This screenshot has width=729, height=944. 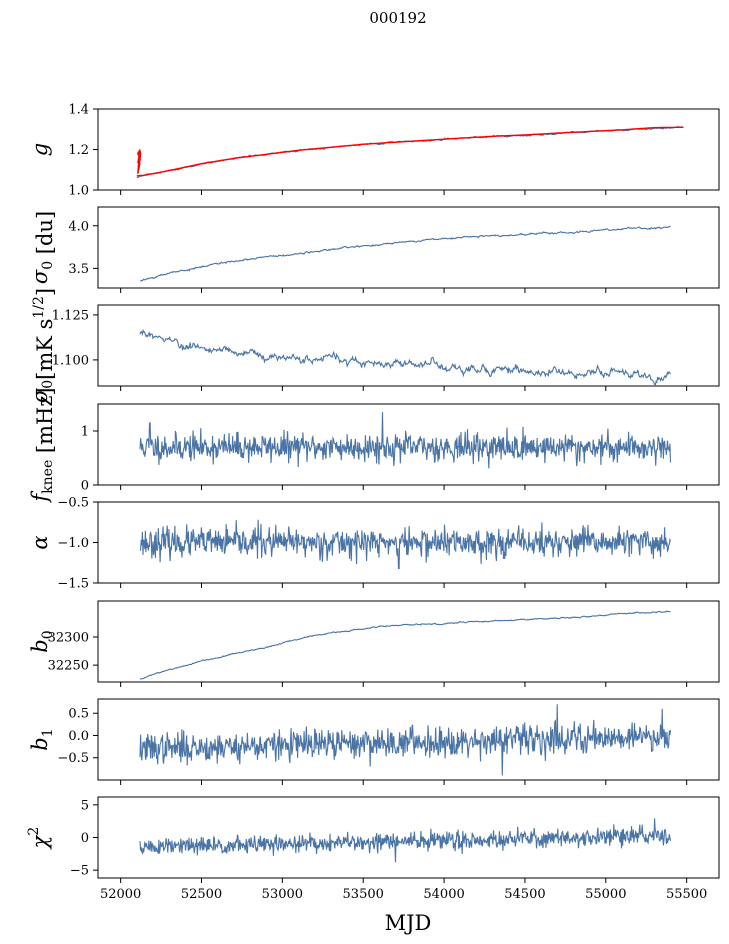 What do you see at coordinates (120, 894) in the screenshot?
I see `x-tick-label: 52000` at bounding box center [120, 894].